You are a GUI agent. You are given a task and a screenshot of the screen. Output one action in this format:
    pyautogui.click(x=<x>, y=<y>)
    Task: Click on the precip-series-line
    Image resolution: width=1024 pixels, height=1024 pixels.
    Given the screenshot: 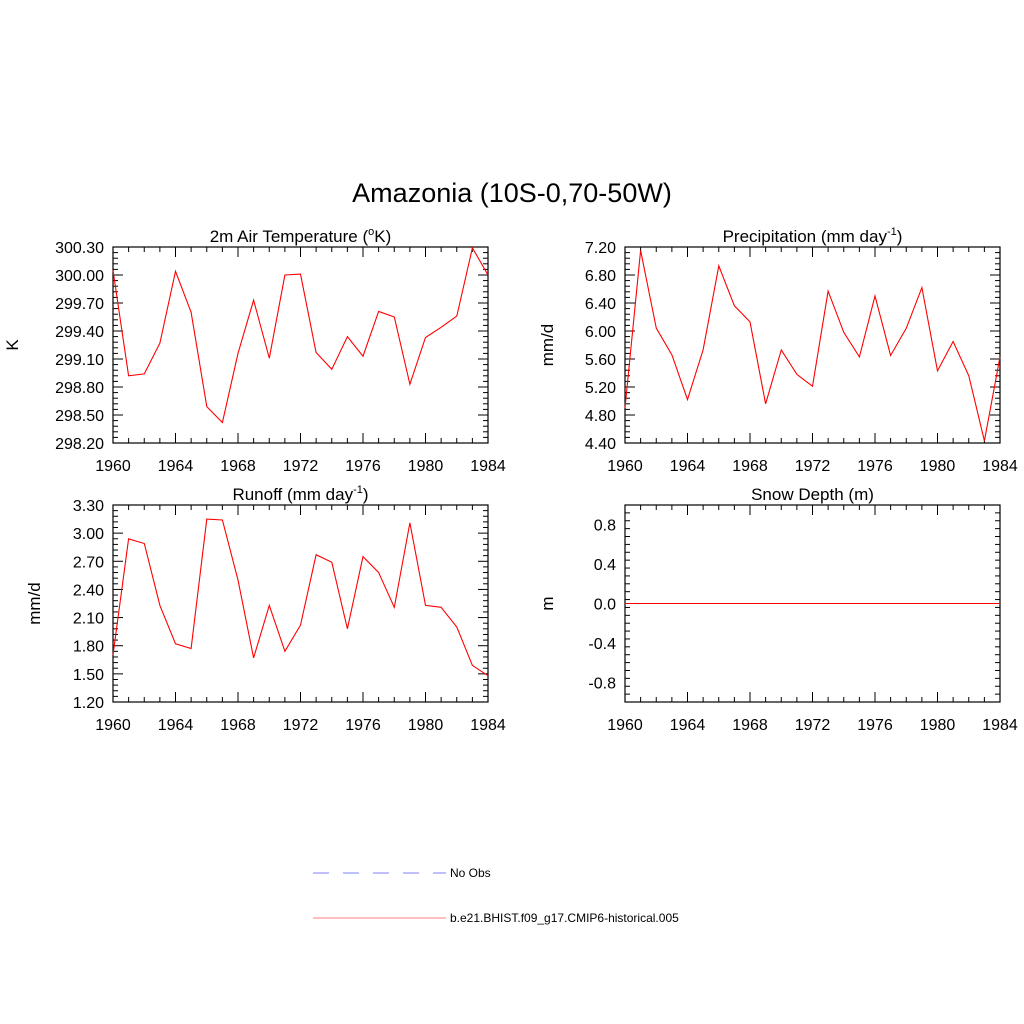 What is the action you would take?
    pyautogui.click(x=812, y=346)
    